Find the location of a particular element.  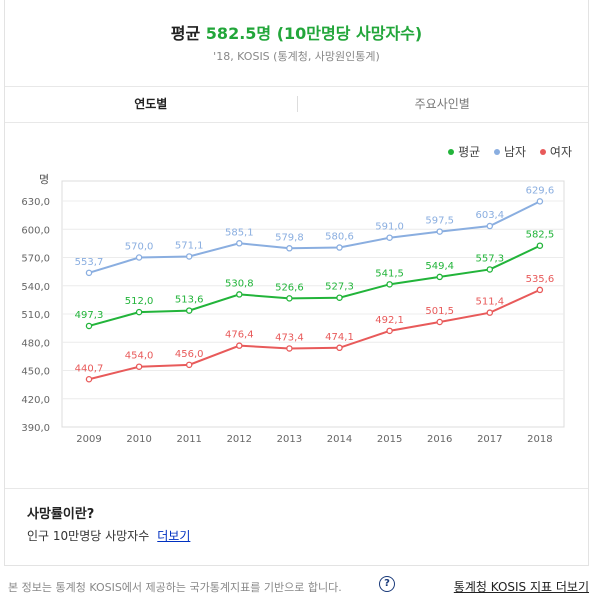

title-suffix: (10만명당 사망자수) is located at coordinates (349, 33).